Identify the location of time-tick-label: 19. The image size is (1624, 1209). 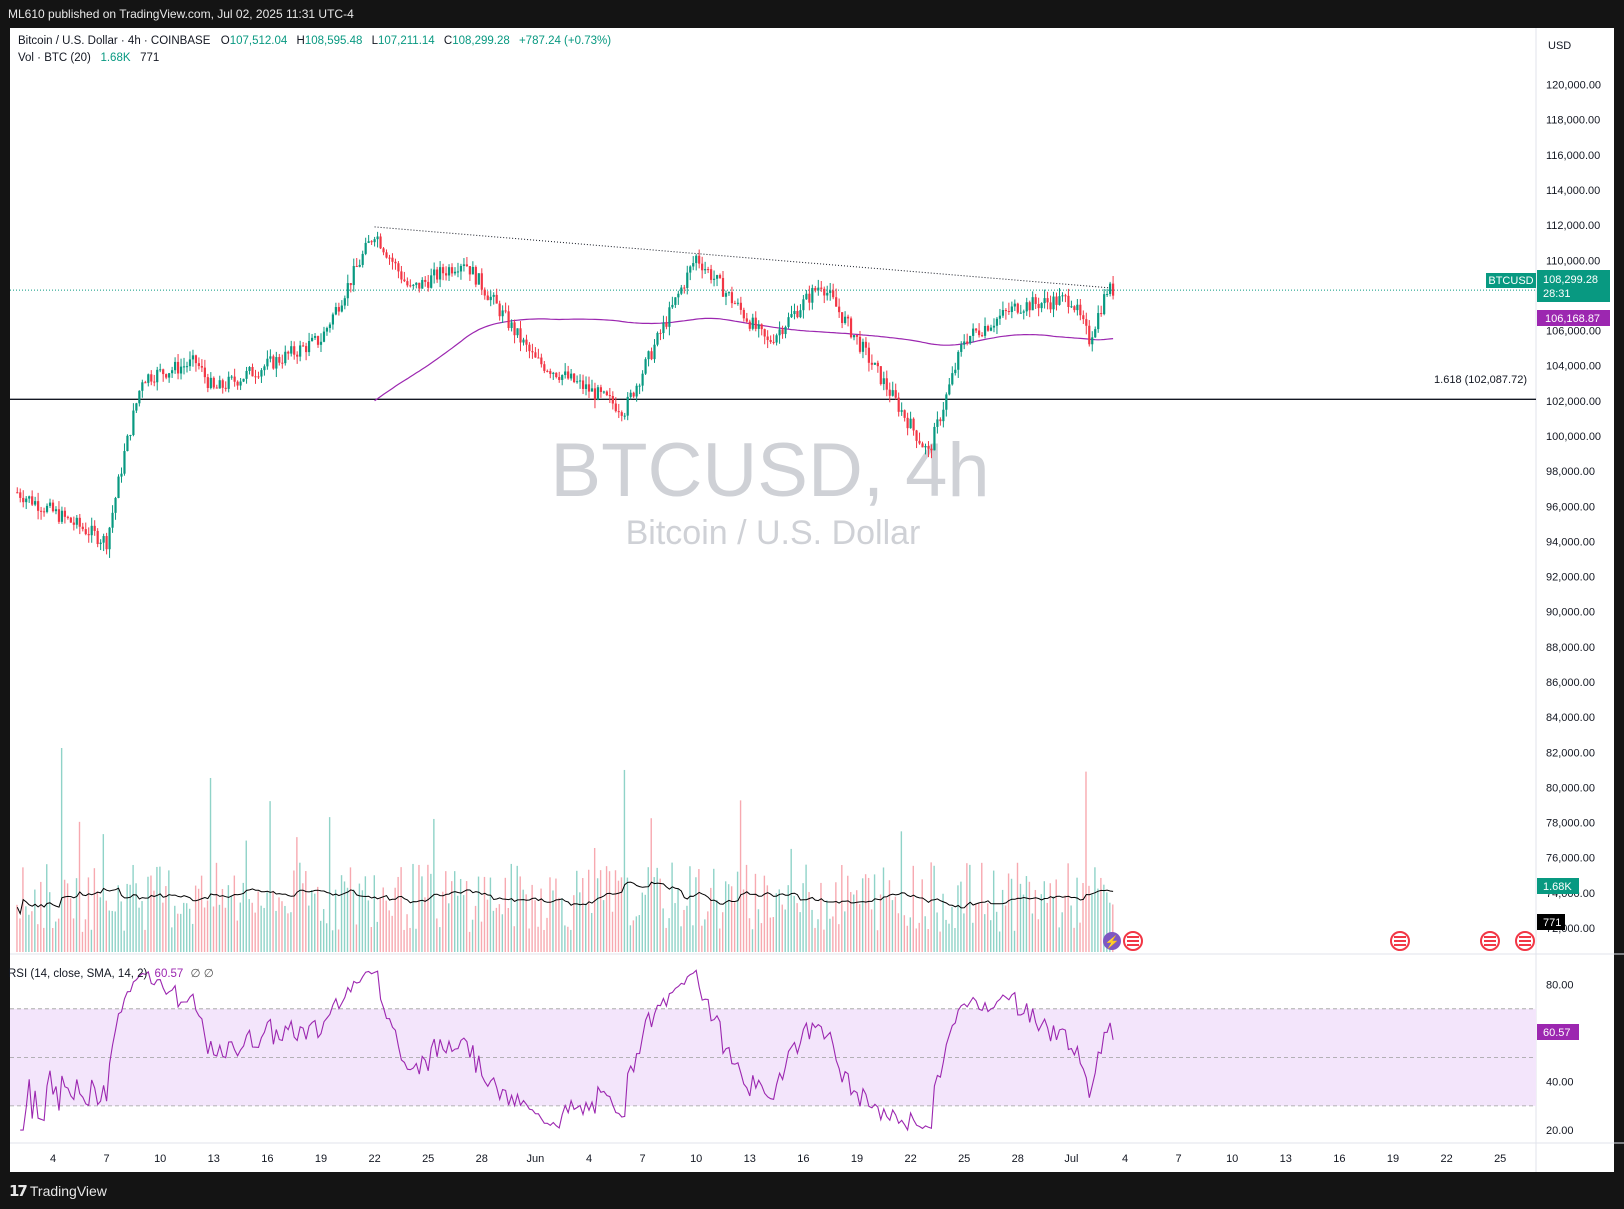
(321, 1159).